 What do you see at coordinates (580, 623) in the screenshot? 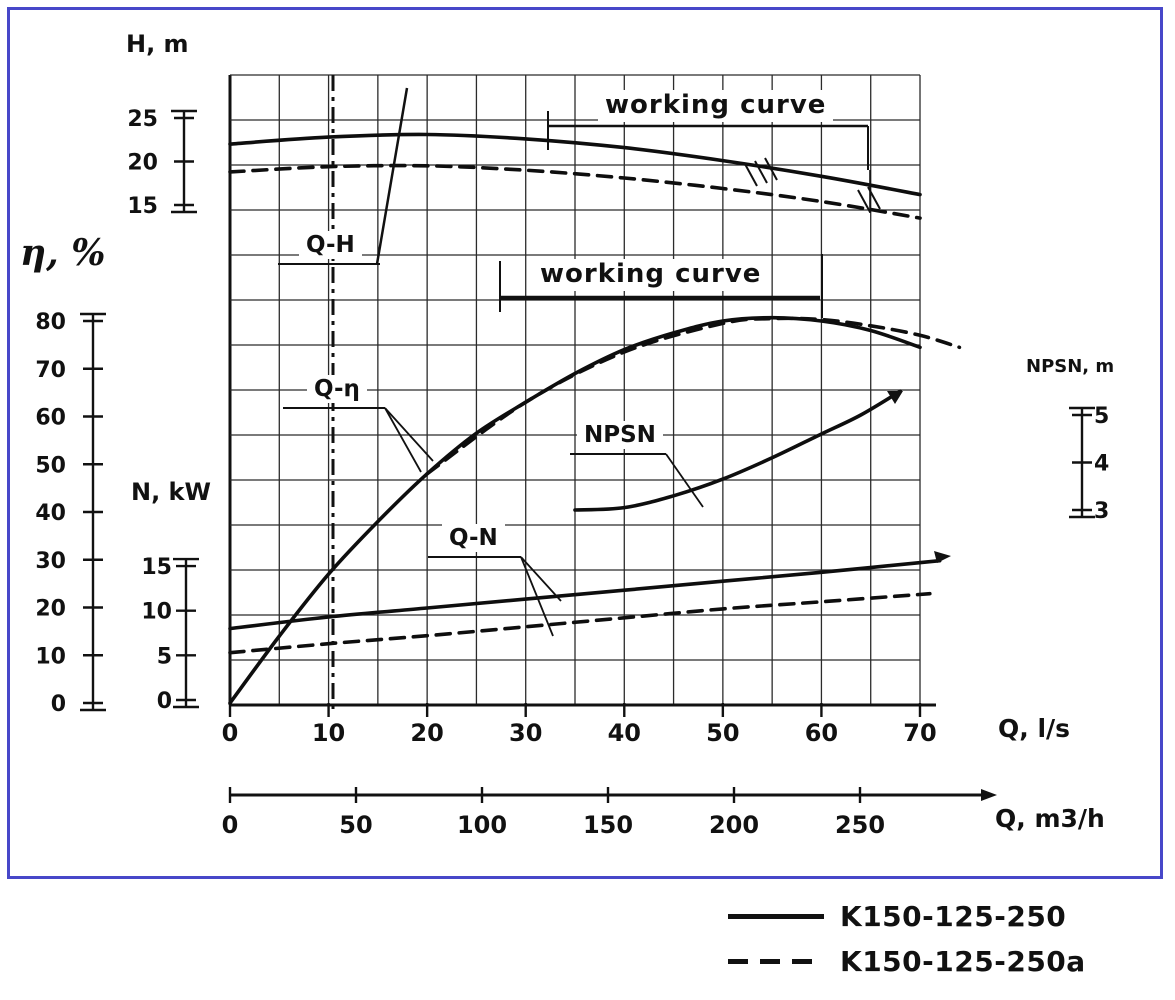
I see `curve-q-n-k150-125-250a` at bounding box center [580, 623].